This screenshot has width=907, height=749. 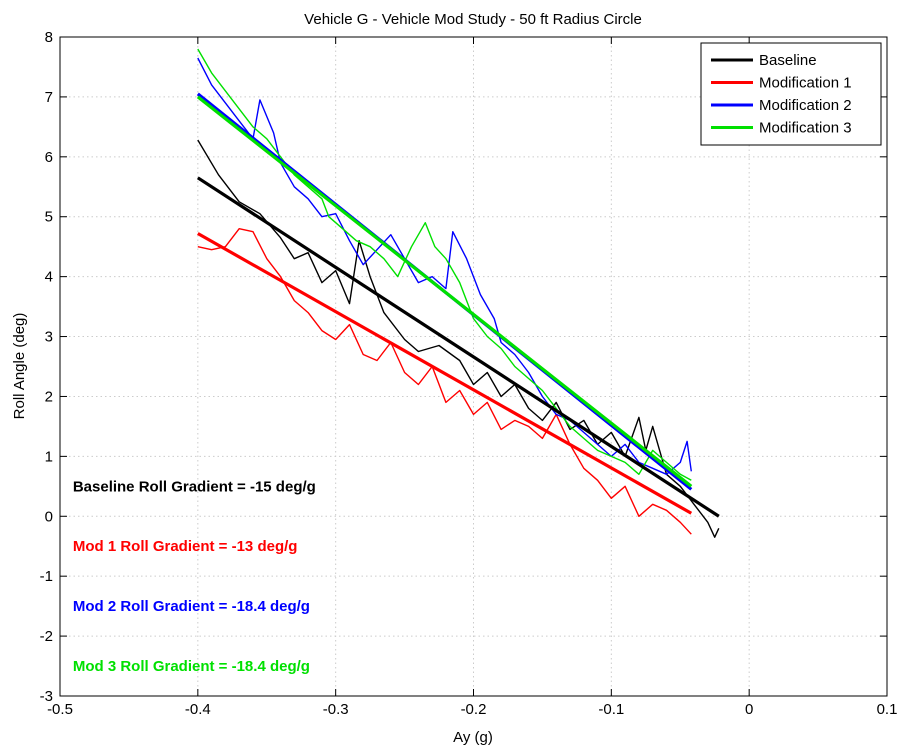 I want to click on y-tick-label: 8, so click(x=49, y=37).